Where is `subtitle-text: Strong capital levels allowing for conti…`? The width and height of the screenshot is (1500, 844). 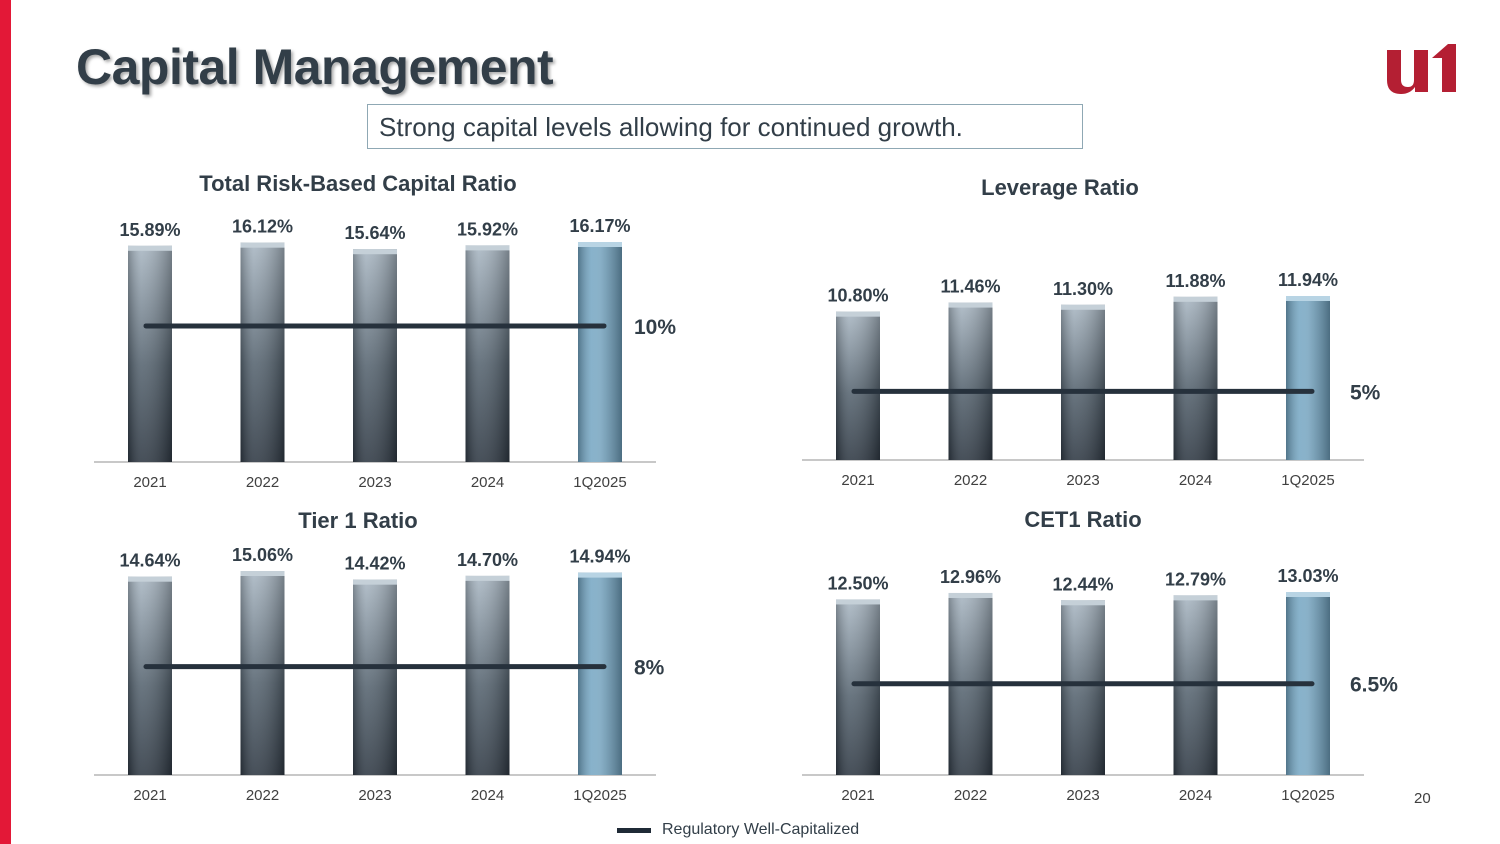
subtitle-text: Strong capital levels allowing for conti… is located at coordinates (671, 127).